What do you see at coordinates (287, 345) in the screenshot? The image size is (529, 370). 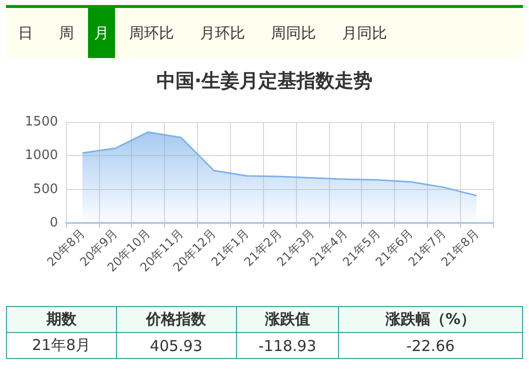 I see `text: -118.93` at bounding box center [287, 345].